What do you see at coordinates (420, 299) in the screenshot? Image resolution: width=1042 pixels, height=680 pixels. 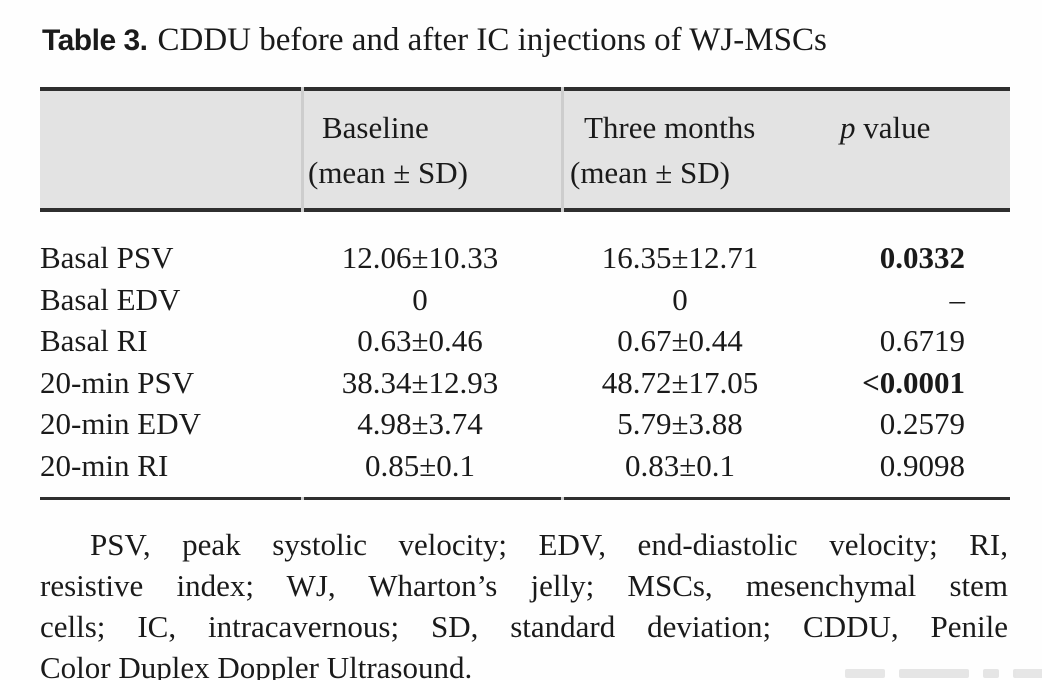 I see `baseline-value: 0` at bounding box center [420, 299].